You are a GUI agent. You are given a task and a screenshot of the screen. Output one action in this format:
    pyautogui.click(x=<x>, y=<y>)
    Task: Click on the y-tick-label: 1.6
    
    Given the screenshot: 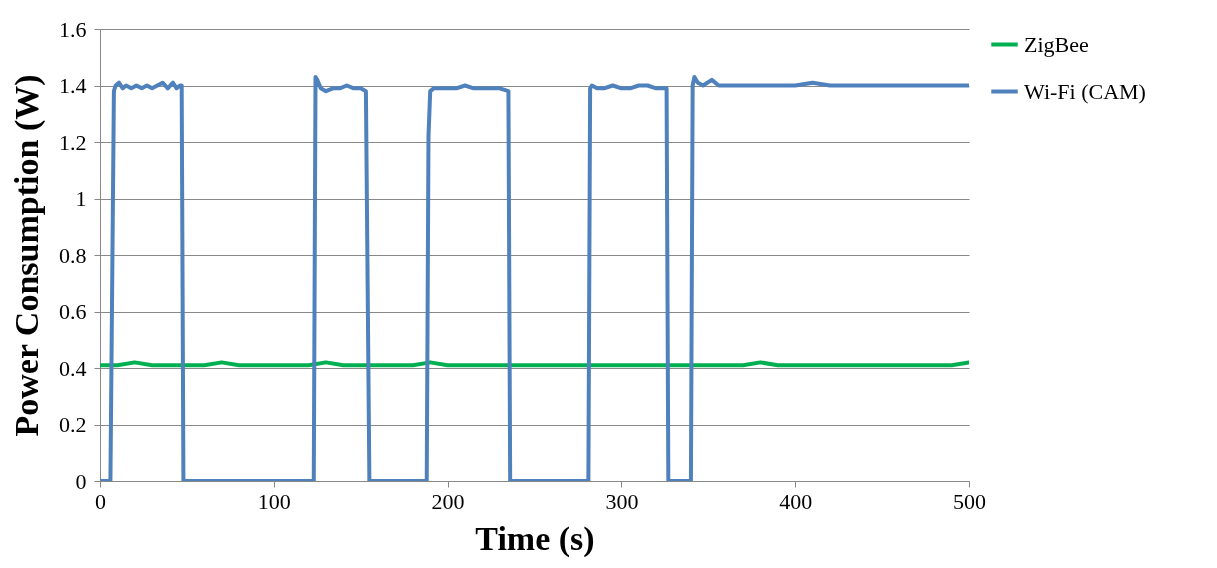 What is the action you would take?
    pyautogui.click(x=73, y=29)
    